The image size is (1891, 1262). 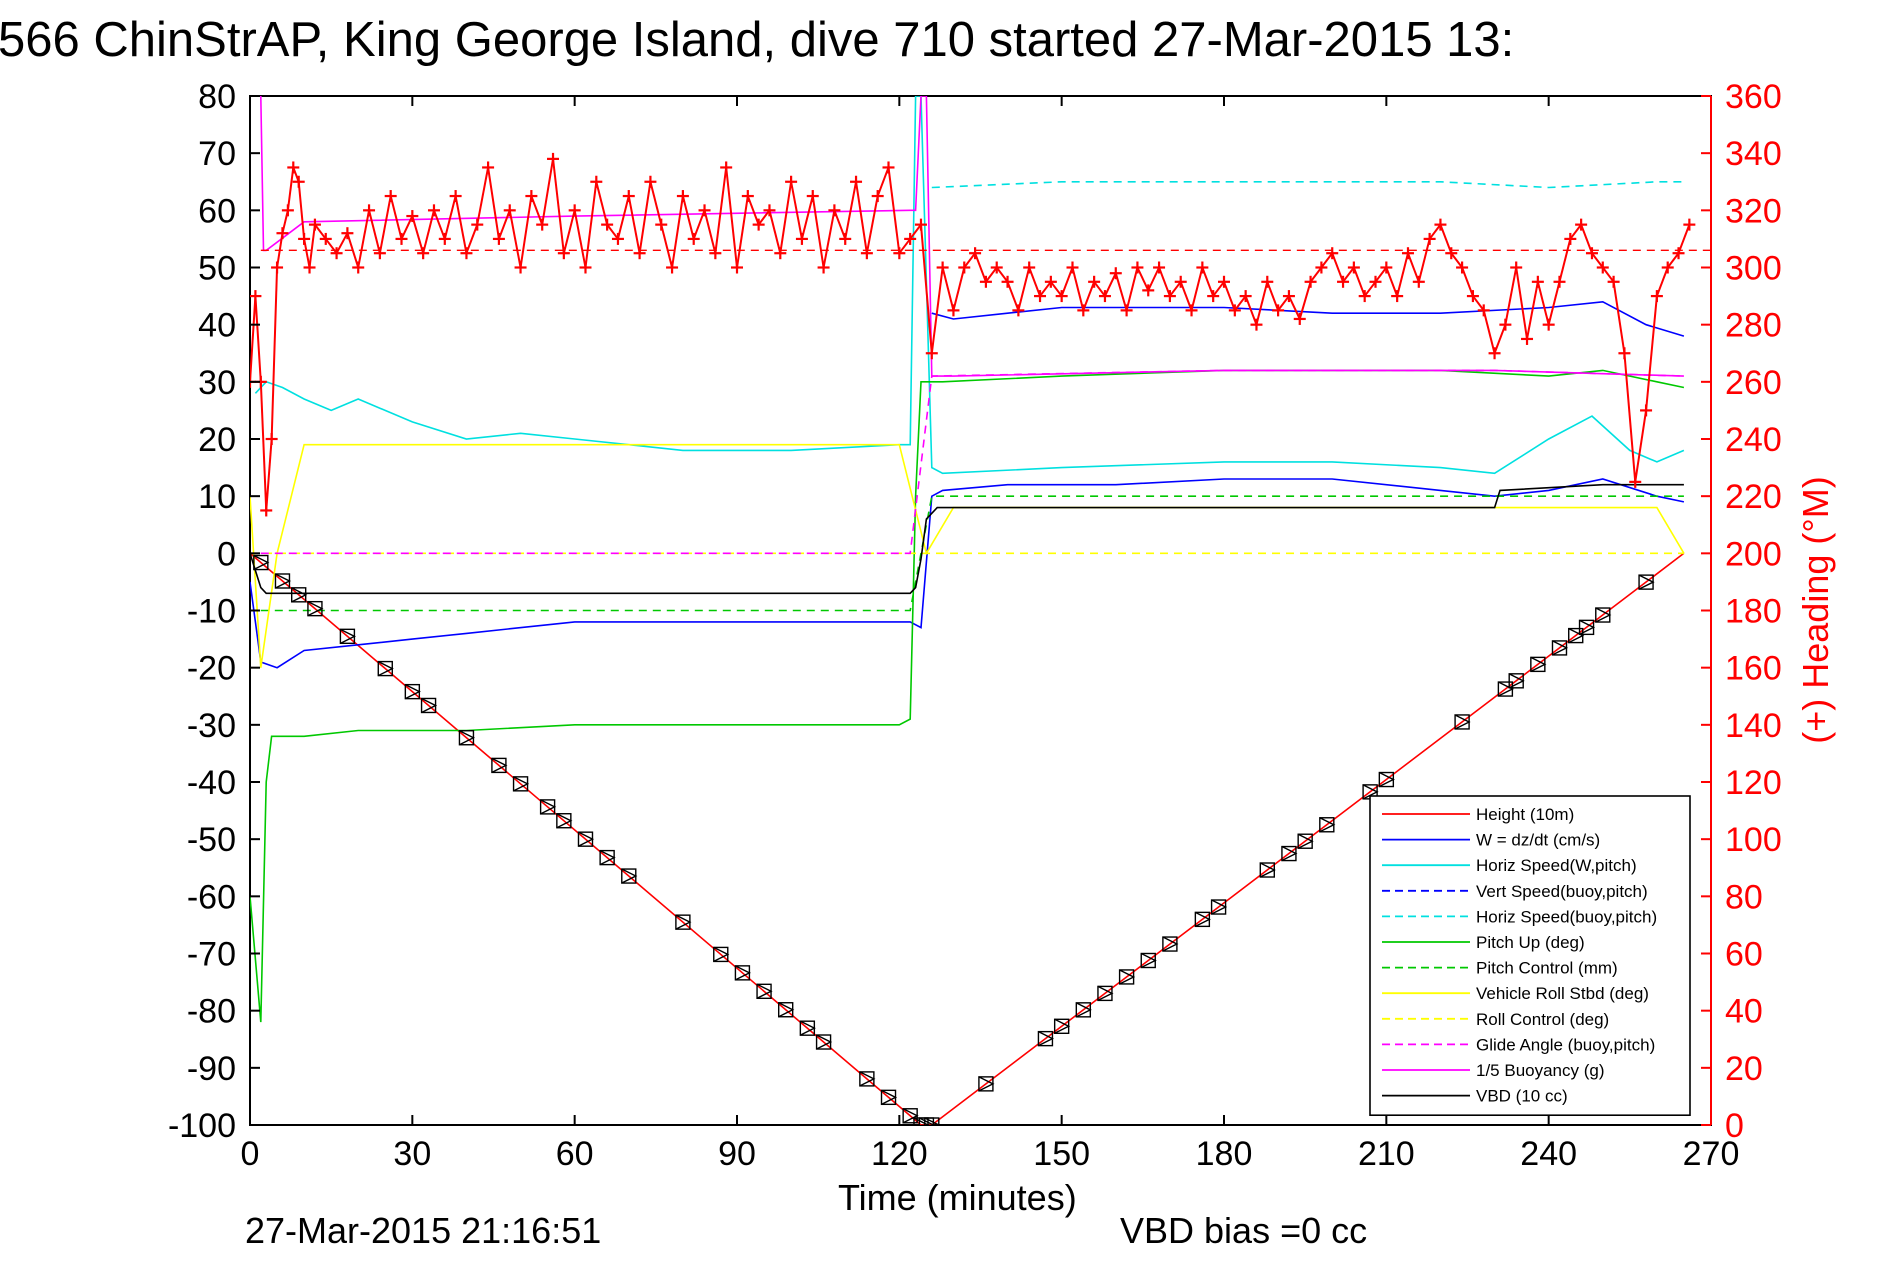 I want to click on y-tick-label-right: 0, so click(x=1734, y=1126).